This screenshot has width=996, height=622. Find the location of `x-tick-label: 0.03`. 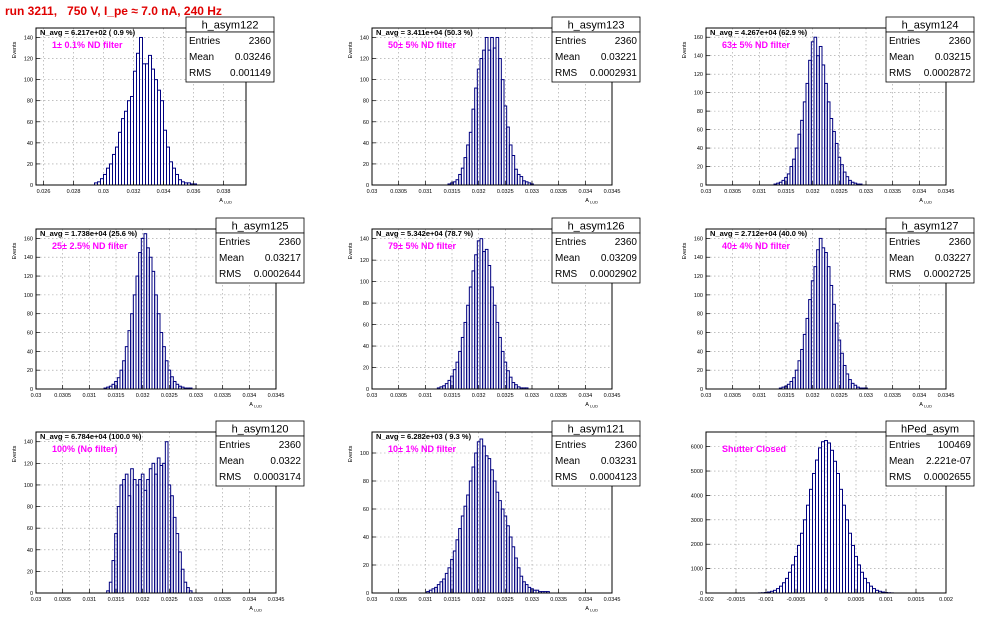

x-tick-label: 0.03 is located at coordinates (36, 600).